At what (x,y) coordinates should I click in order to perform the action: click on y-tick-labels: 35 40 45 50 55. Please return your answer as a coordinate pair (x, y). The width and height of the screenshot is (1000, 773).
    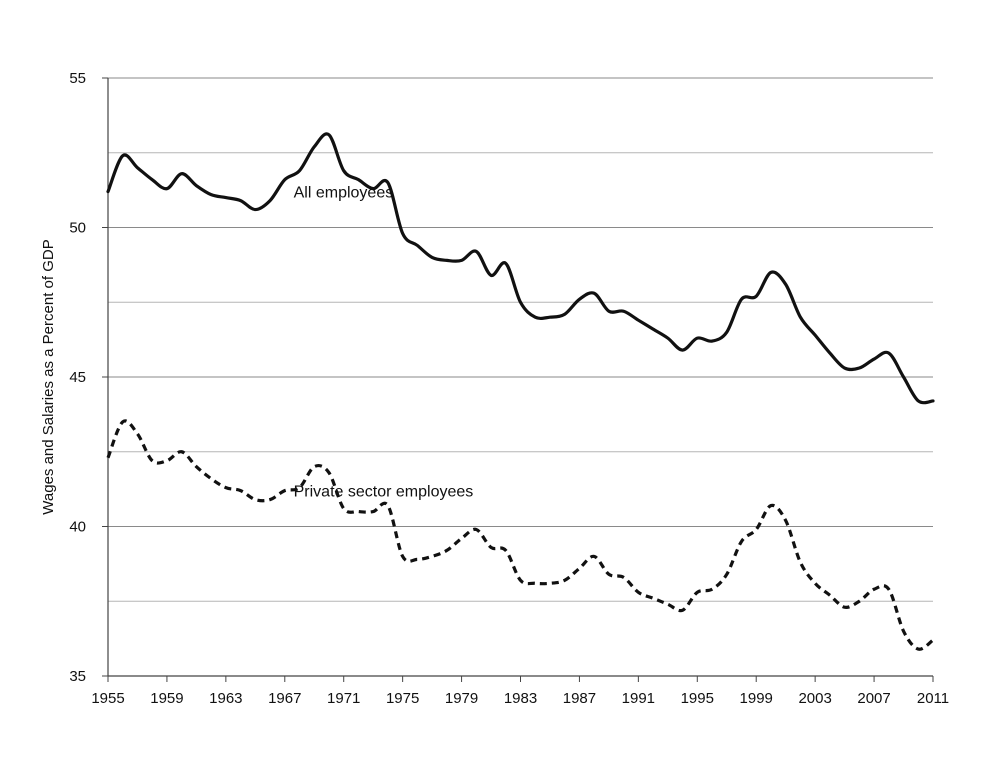
    Looking at the image, I should click on (88, 377).